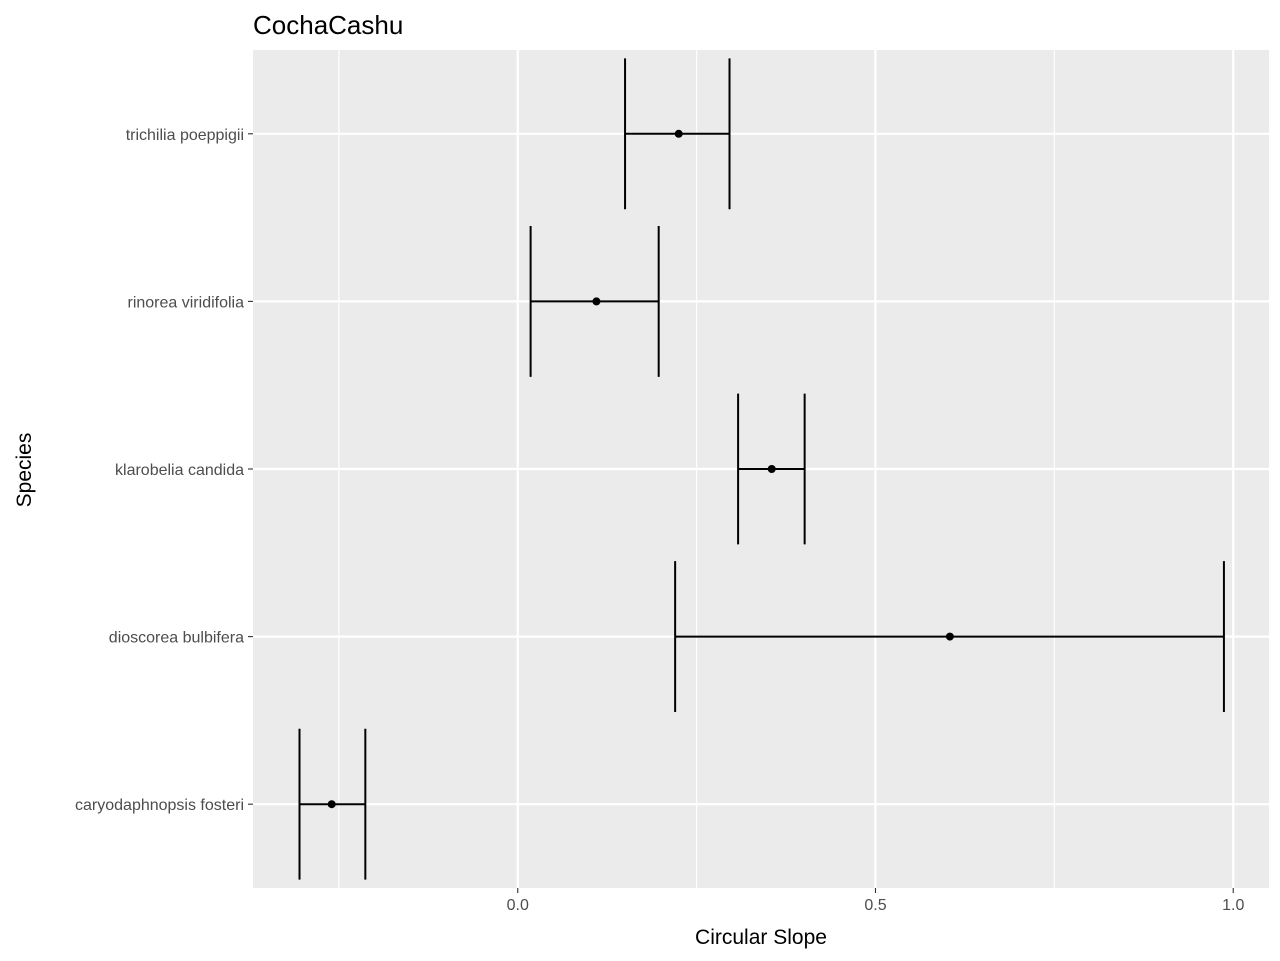 The height and width of the screenshot is (961, 1280). I want to click on y-tick-label: dioscorea bulbifera, so click(176, 638).